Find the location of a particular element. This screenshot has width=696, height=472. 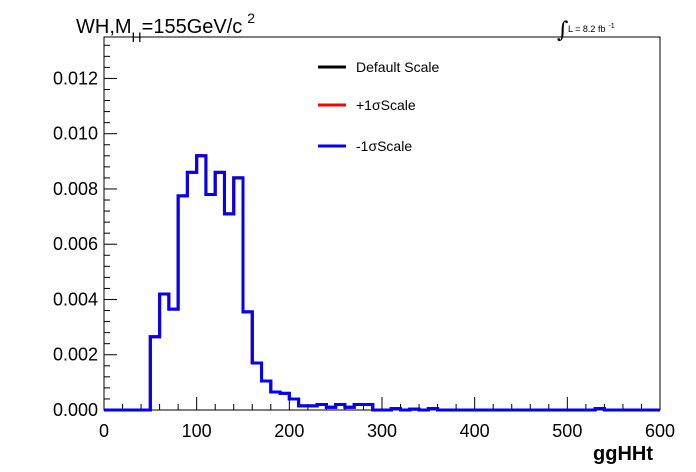

y-tick-label: 0.000 is located at coordinates (75, 410).